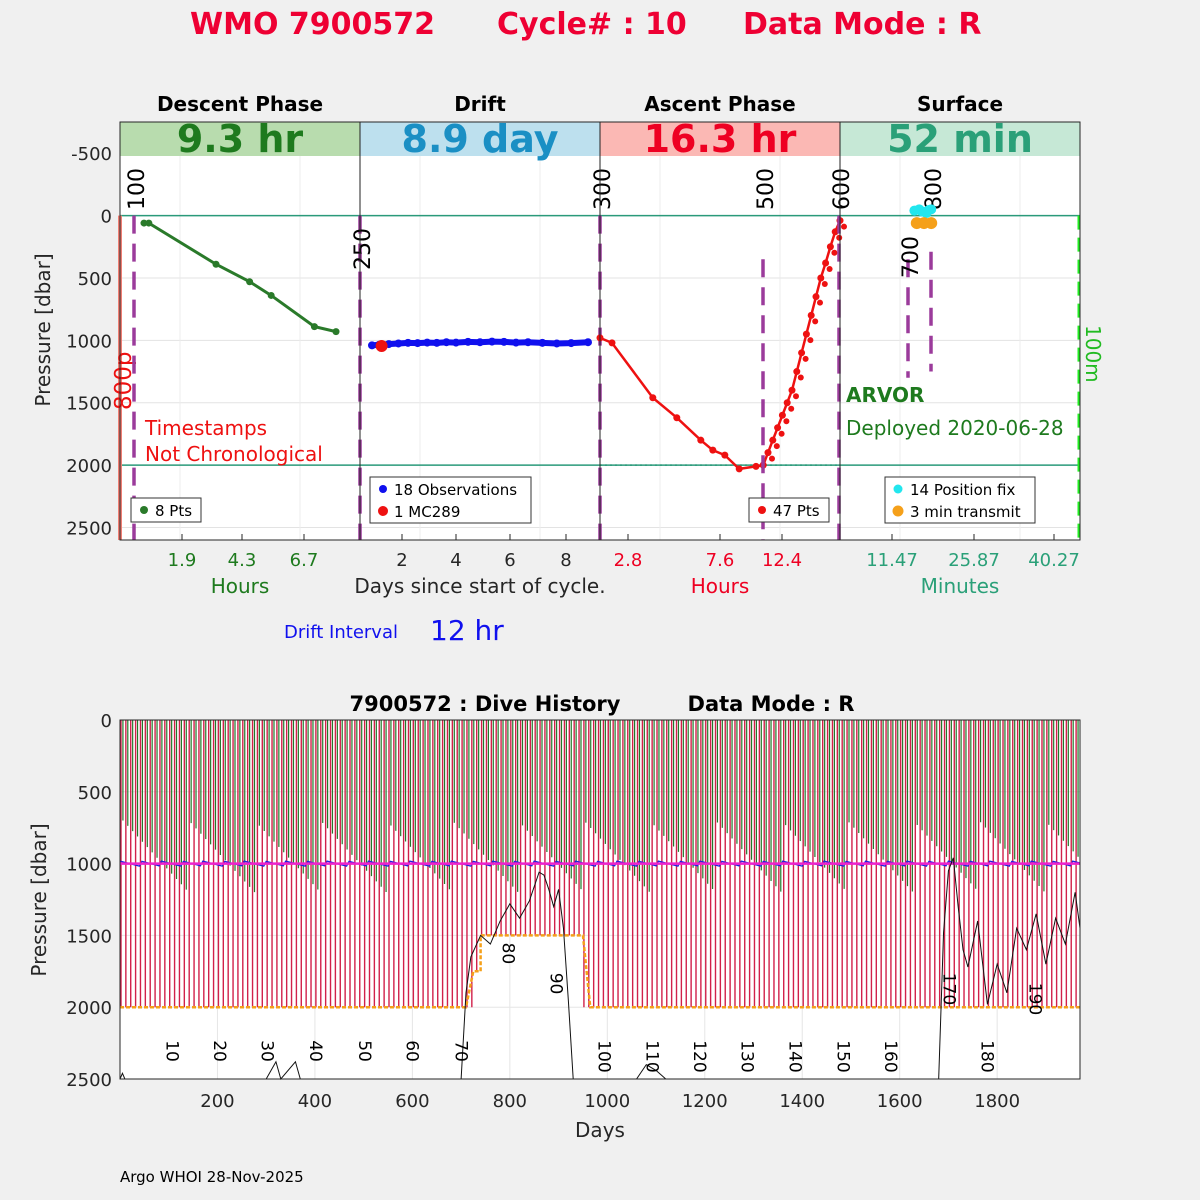  I want to click on history-xtick-label: 200, so click(217, 1101).